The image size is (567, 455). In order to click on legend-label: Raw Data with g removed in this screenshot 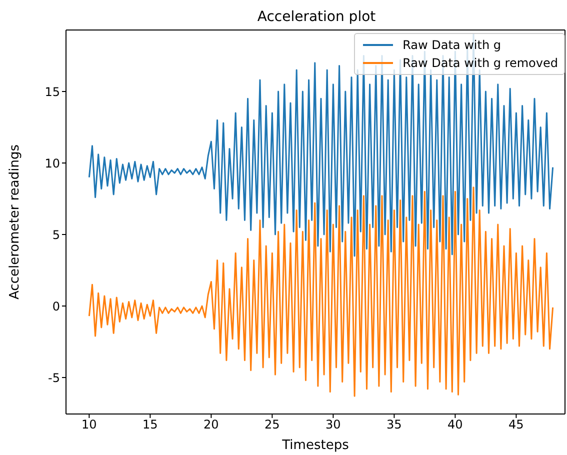, I will do `click(480, 63)`.